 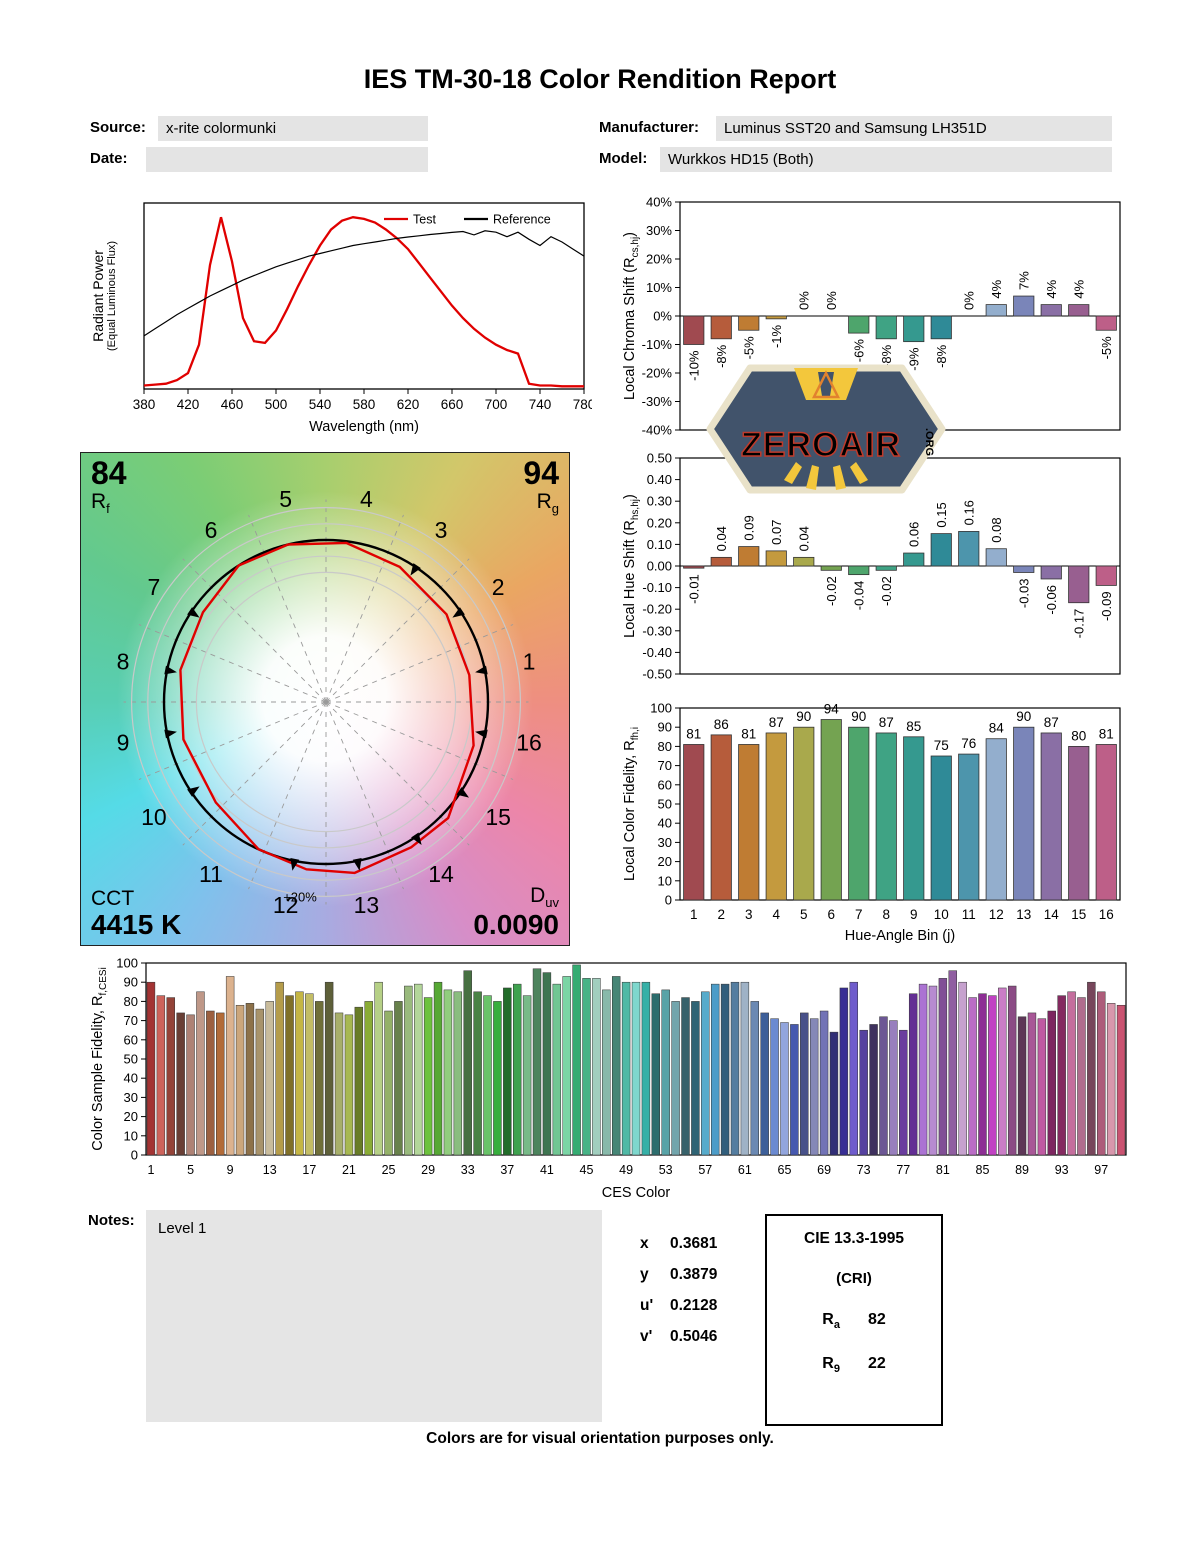 I want to click on svg-text: 49, so click(x=626, y=1170).